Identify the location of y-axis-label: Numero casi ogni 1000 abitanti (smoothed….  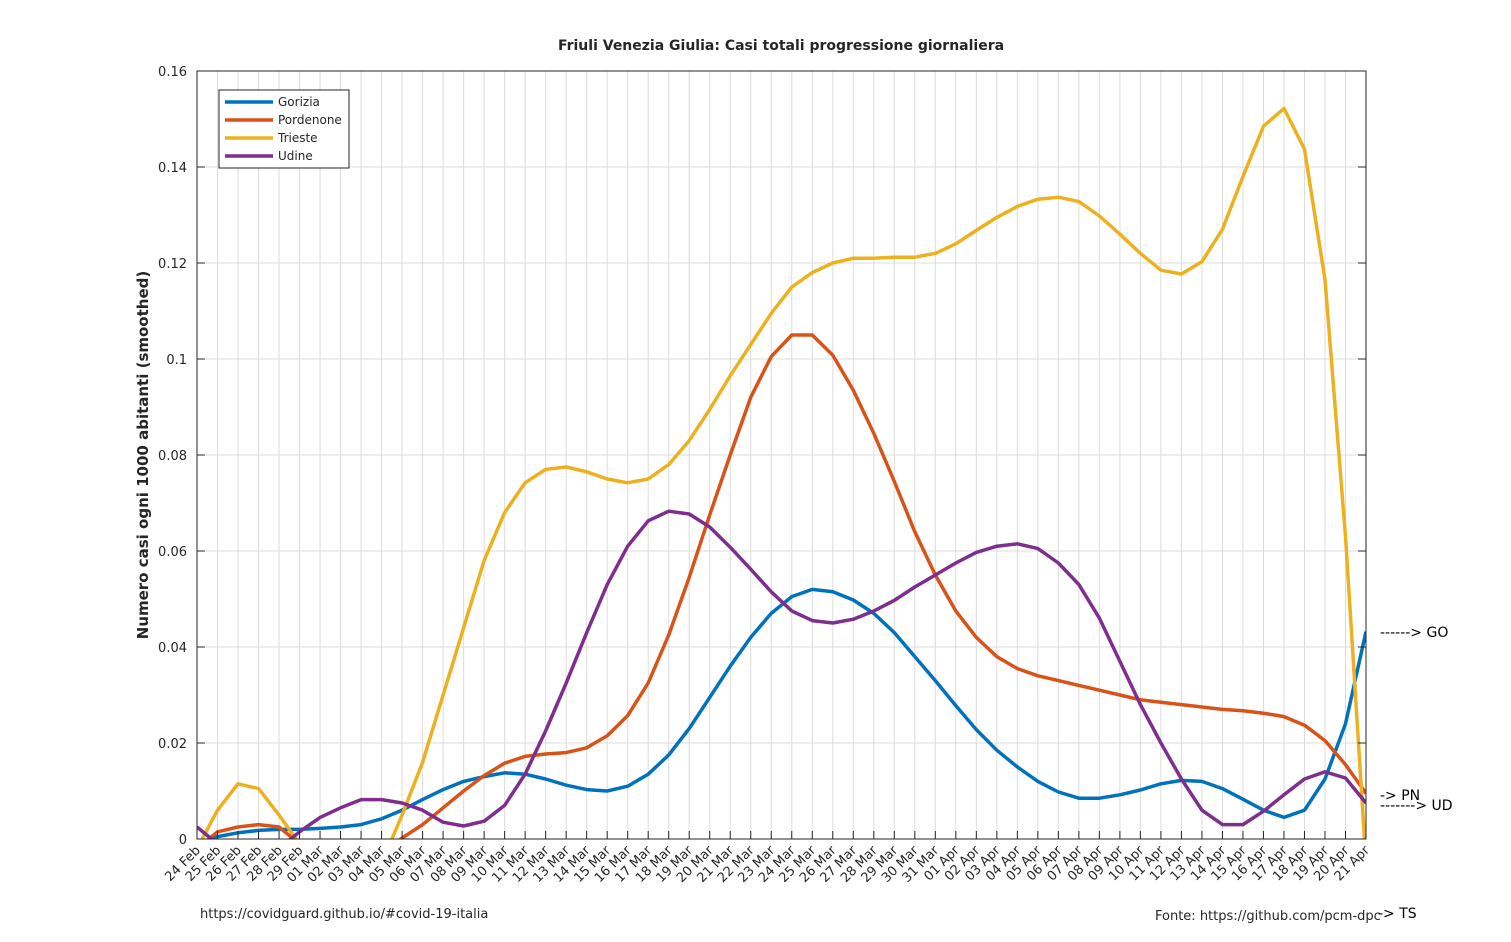
(143, 455).